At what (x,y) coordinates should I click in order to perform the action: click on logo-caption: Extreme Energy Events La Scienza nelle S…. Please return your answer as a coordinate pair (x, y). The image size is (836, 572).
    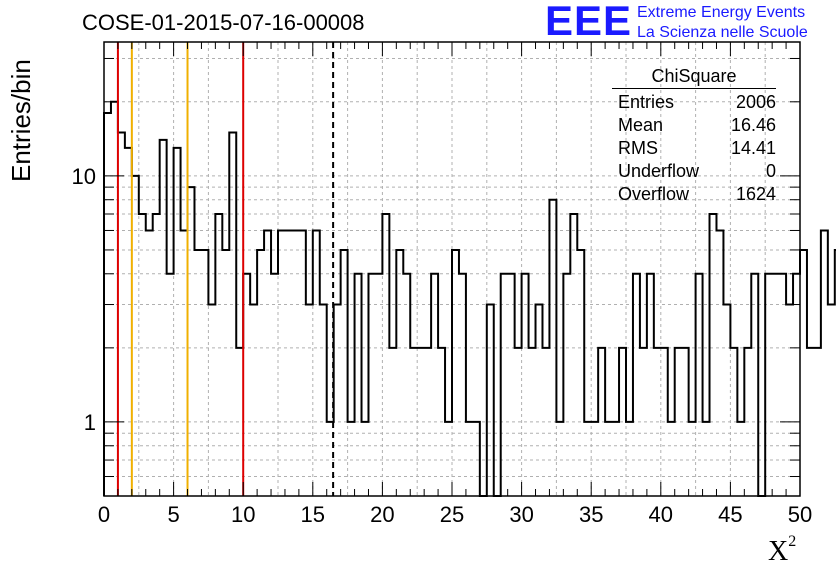
    Looking at the image, I should click on (722, 23).